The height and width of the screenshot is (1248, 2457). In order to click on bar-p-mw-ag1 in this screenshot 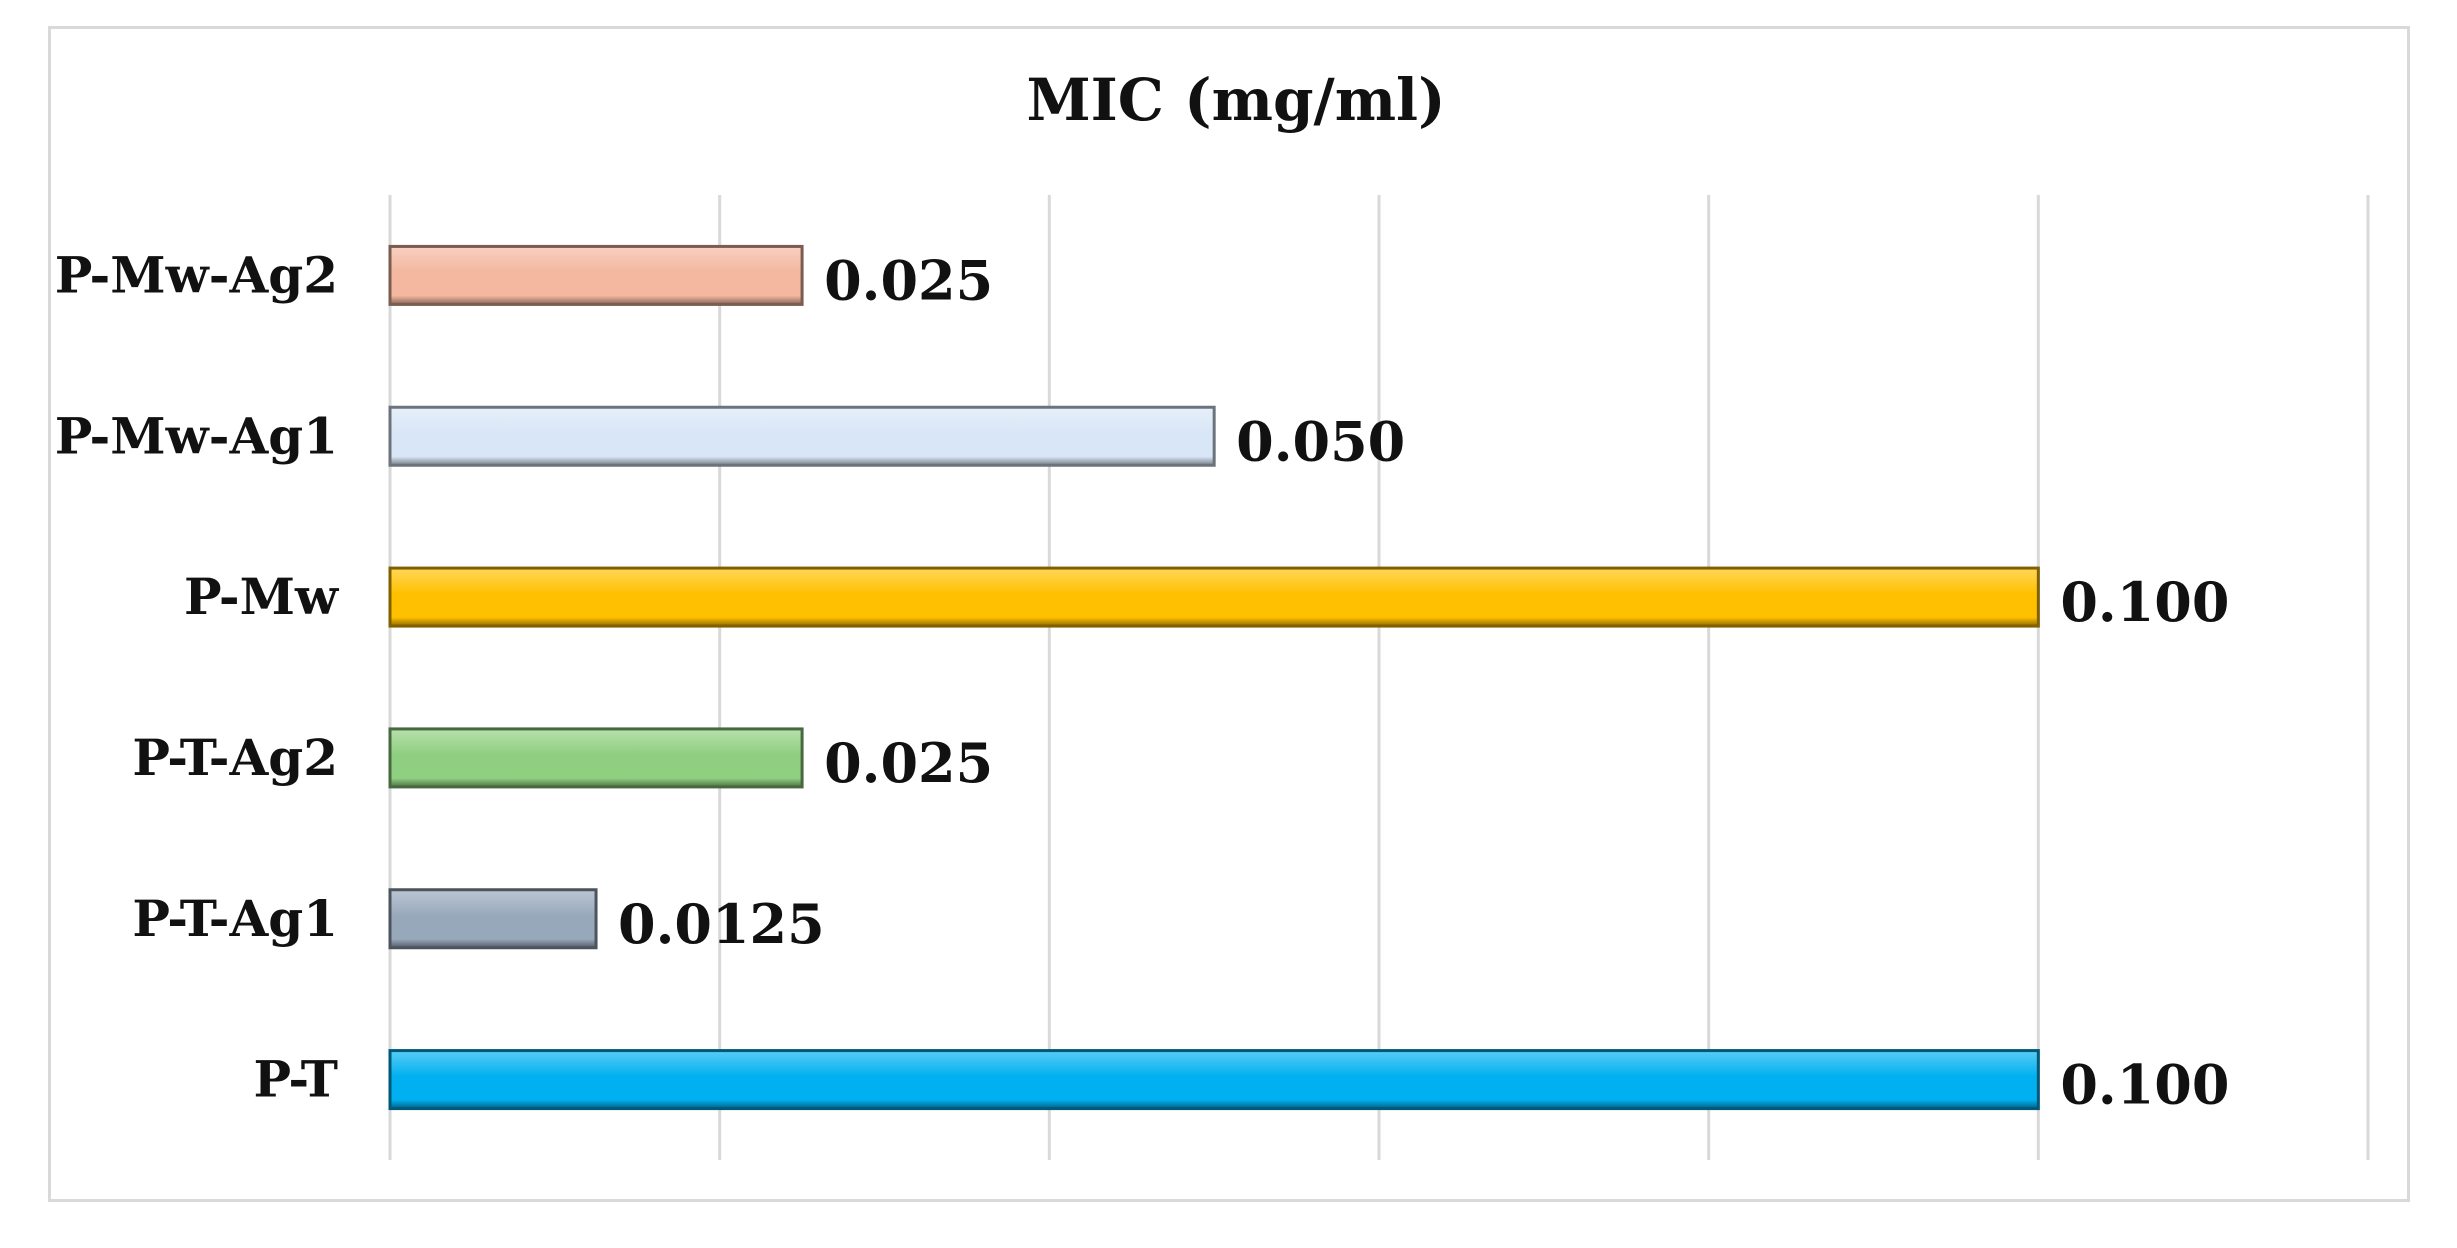, I will do `click(802, 436)`.